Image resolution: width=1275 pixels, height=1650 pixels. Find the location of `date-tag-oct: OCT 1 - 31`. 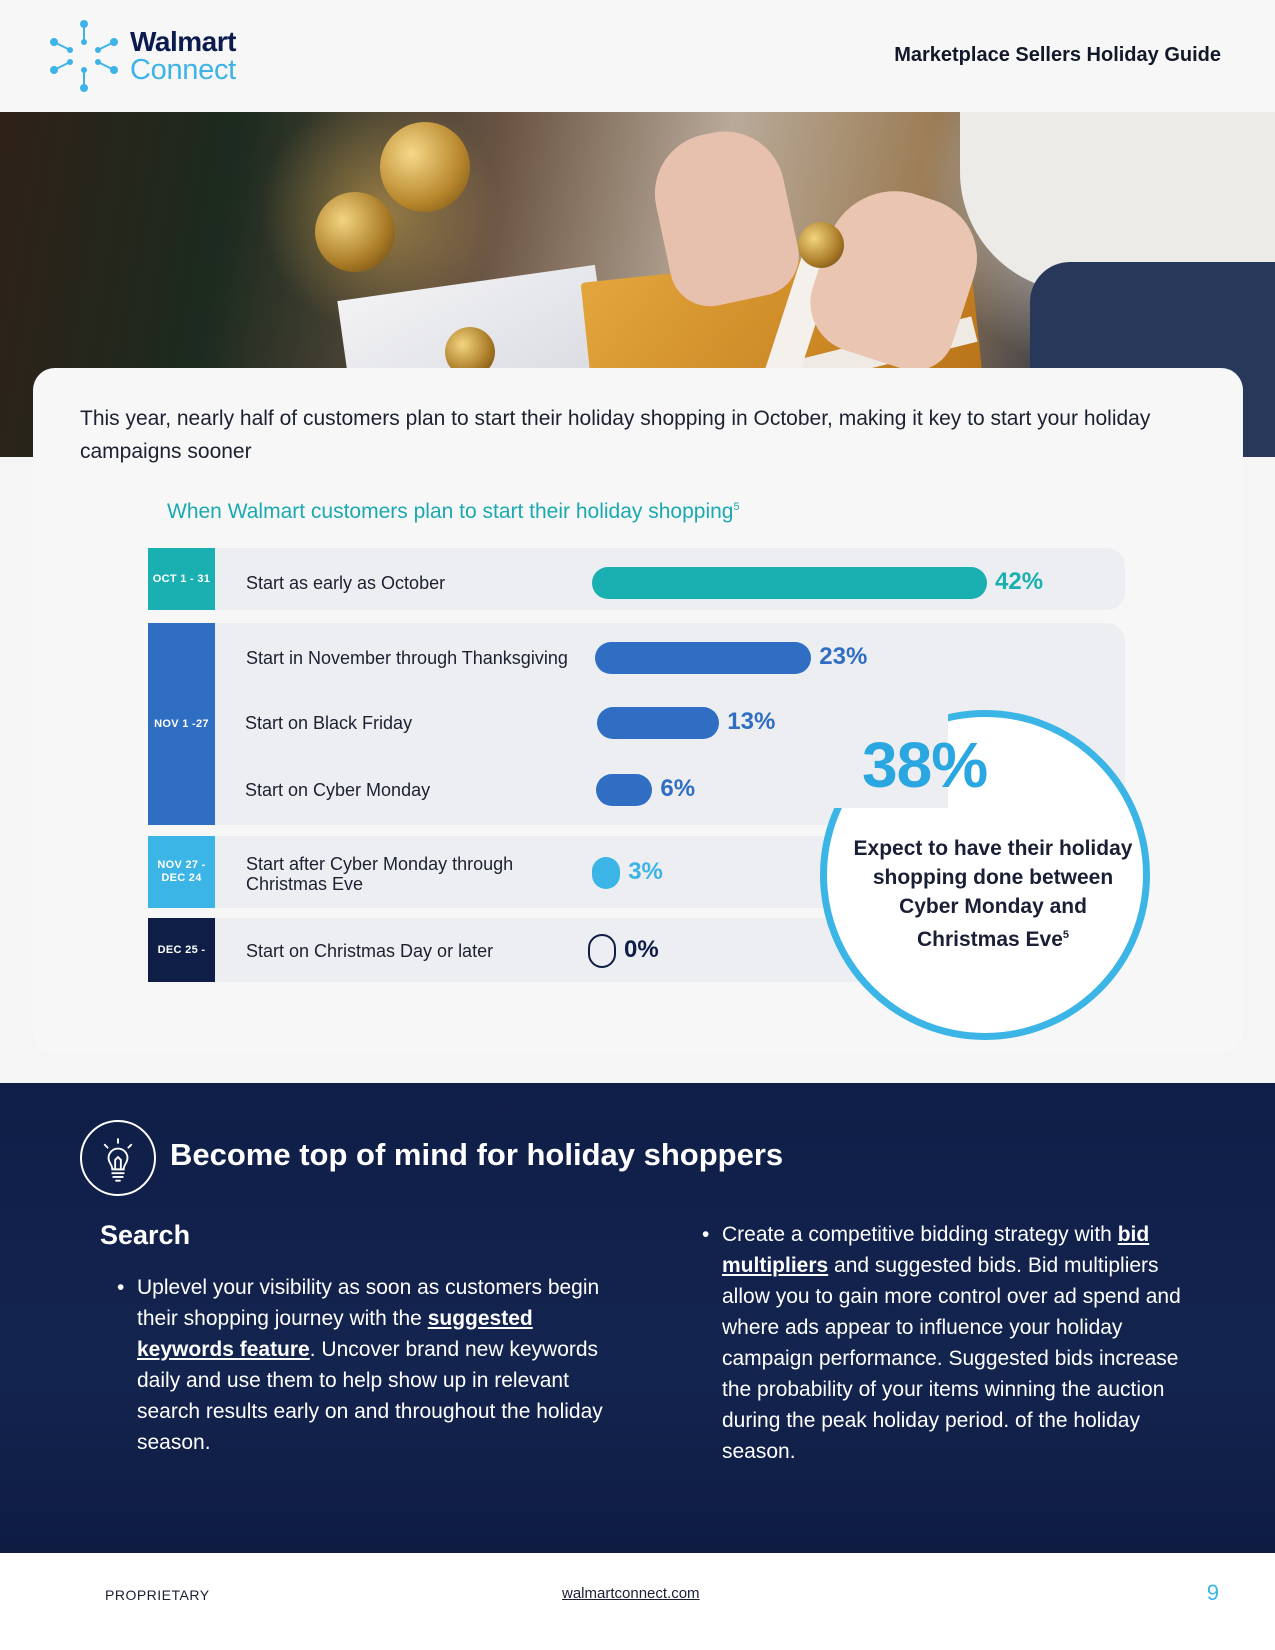

date-tag-oct: OCT 1 - 31 is located at coordinates (181, 579).